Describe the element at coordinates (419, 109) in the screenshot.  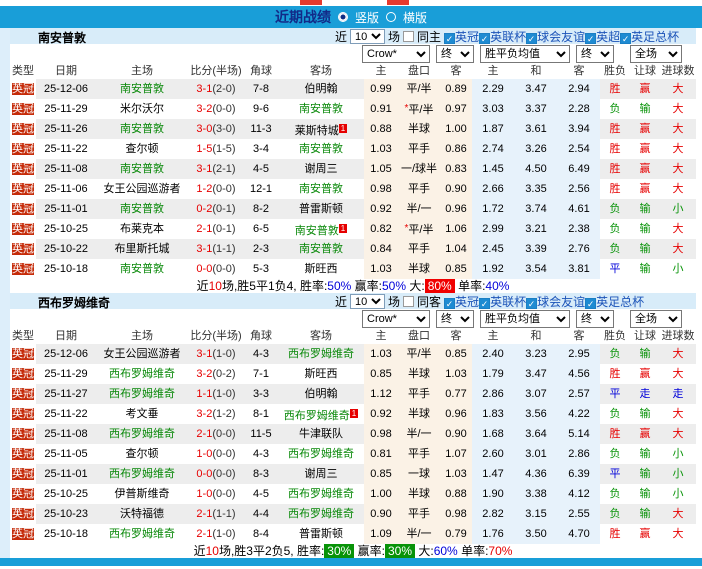
I see `handicap-line: *平/半` at that location.